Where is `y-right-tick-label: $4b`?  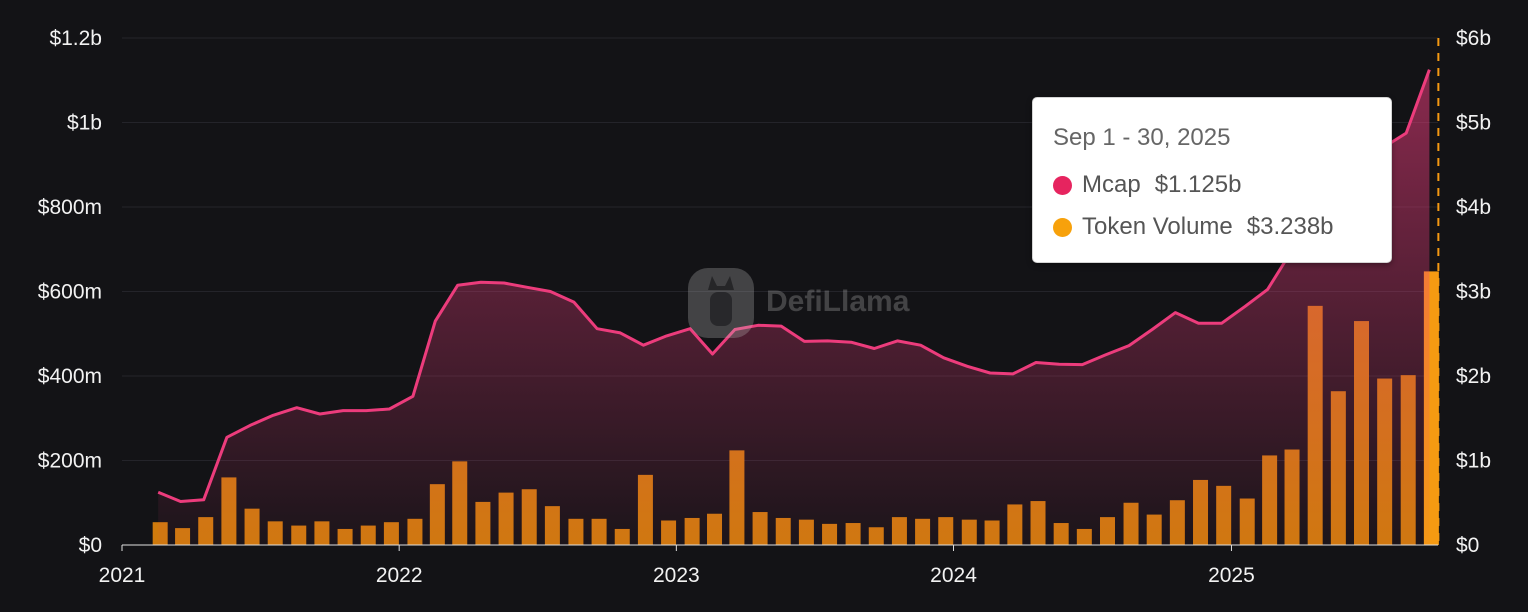 y-right-tick-label: $4b is located at coordinates (1473, 207).